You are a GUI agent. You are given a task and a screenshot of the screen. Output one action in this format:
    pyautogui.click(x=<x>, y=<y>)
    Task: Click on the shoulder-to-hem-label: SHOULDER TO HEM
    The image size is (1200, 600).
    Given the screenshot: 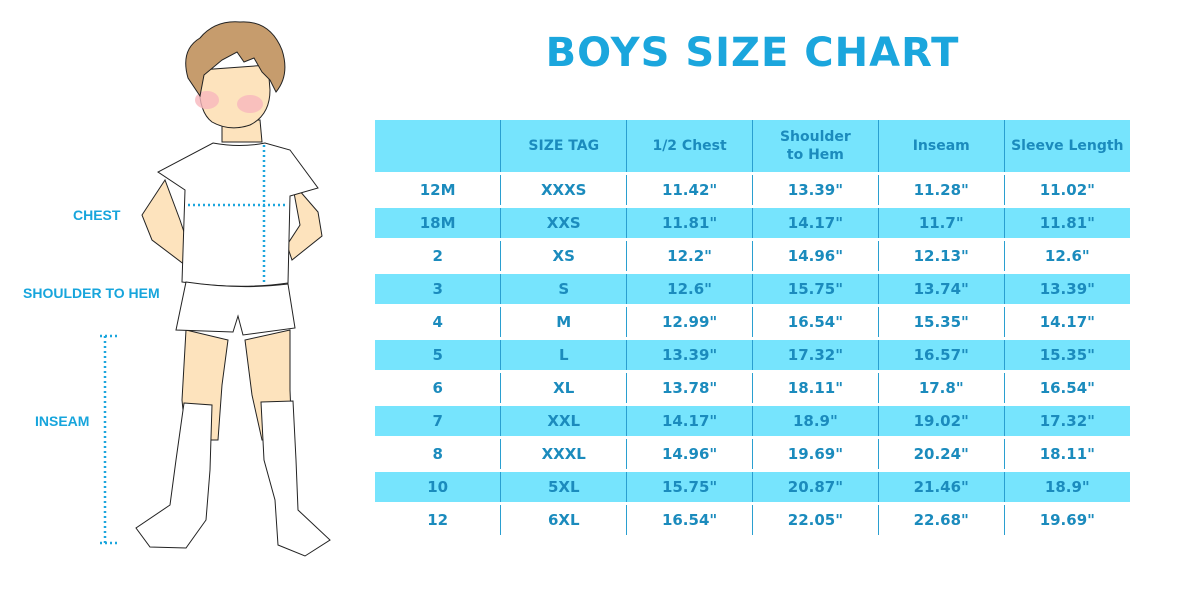 What is the action you would take?
    pyautogui.click(x=91, y=293)
    